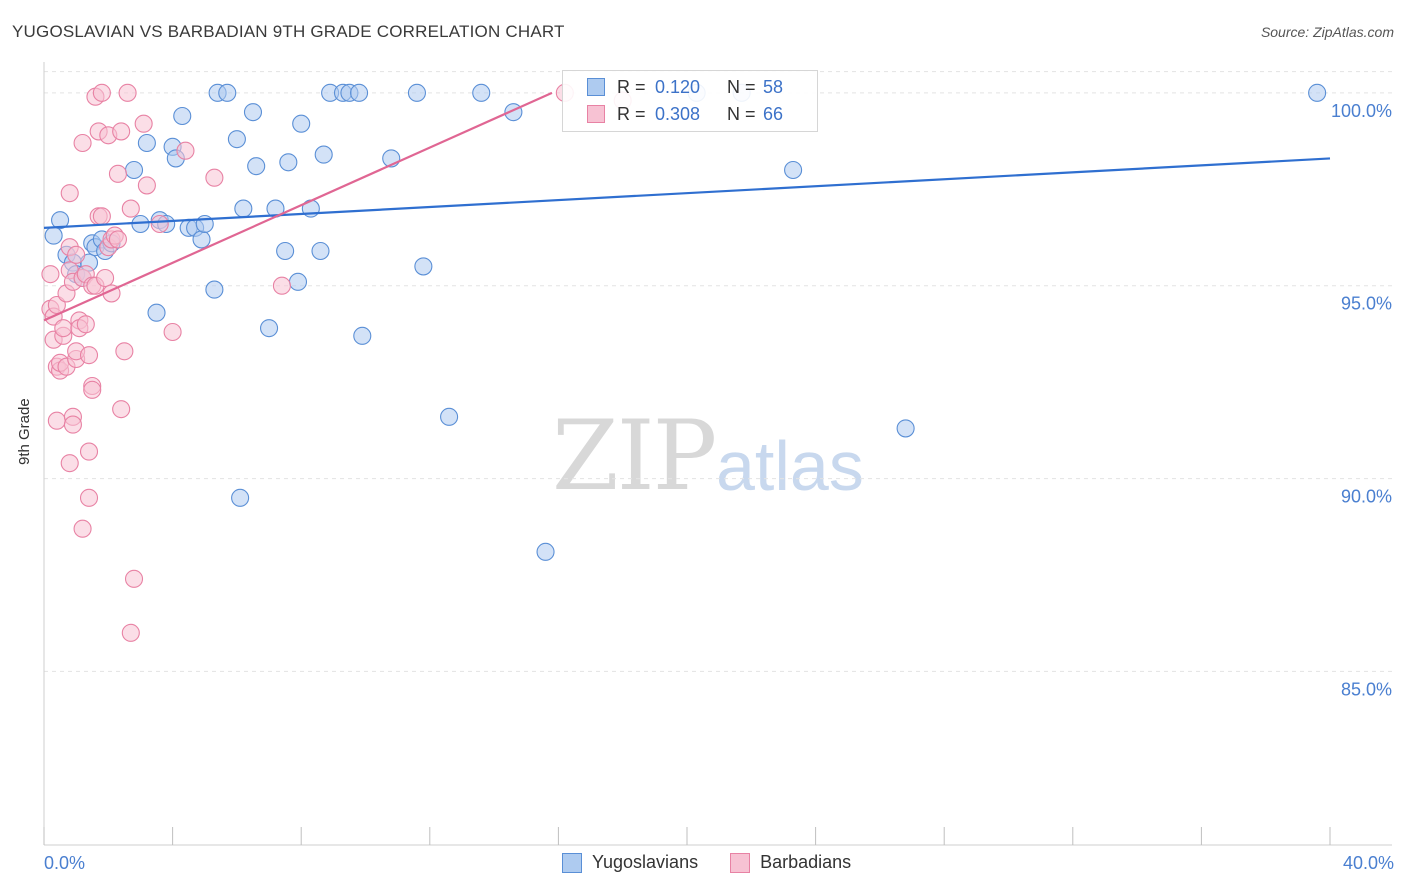 Image resolution: width=1406 pixels, height=892 pixels. What do you see at coordinates (678, 86) in the screenshot?
I see `legend-r-value: 0.120` at bounding box center [678, 86].